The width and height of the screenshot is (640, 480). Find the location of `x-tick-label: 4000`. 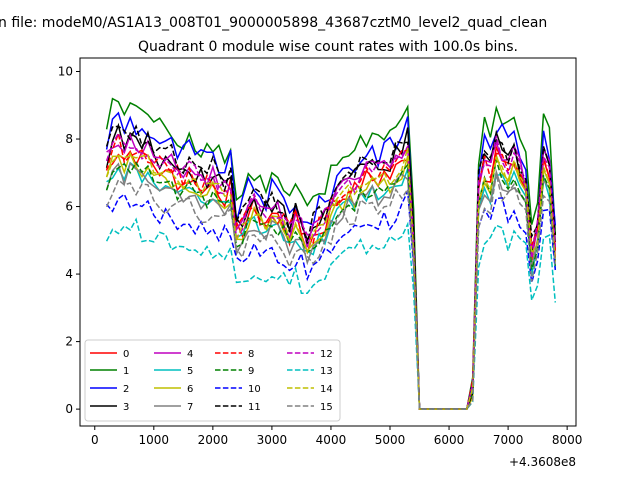

x-tick-label: 4000 is located at coordinates (331, 440).